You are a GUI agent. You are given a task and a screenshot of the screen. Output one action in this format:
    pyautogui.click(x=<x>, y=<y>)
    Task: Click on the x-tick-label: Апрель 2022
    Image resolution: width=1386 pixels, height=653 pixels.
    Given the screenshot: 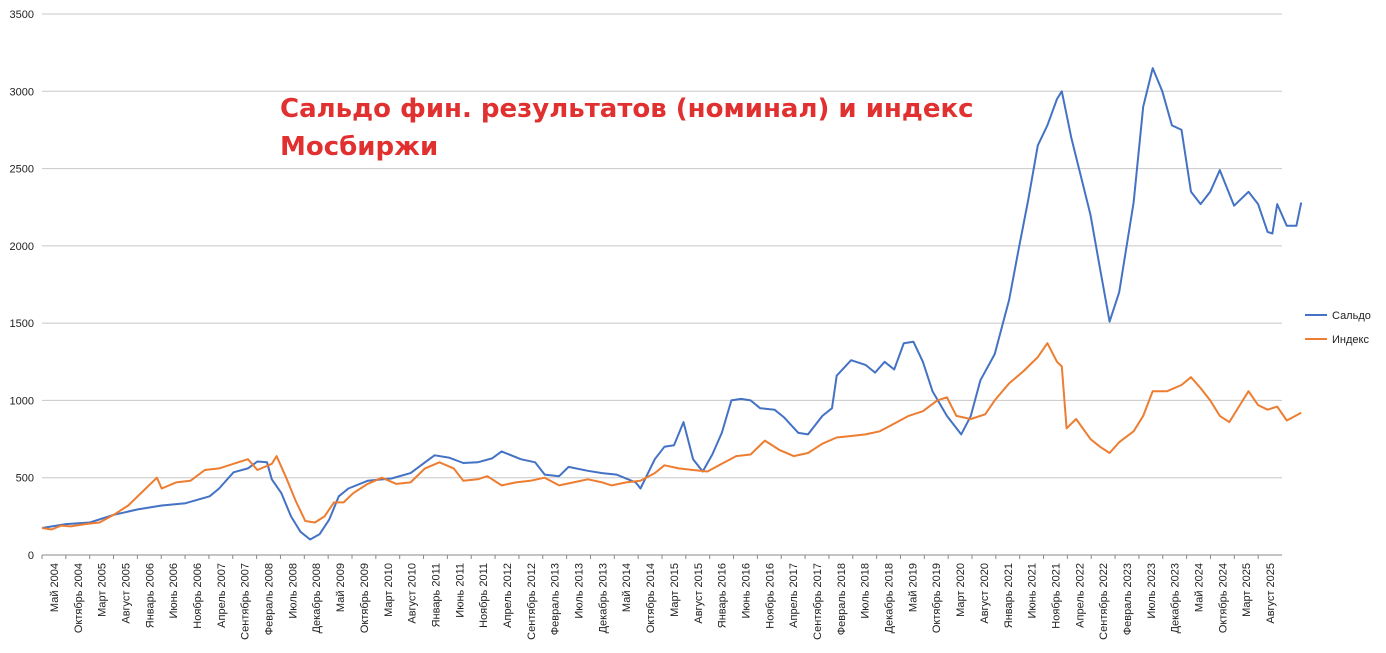 What is the action you would take?
    pyautogui.click(x=1080, y=595)
    